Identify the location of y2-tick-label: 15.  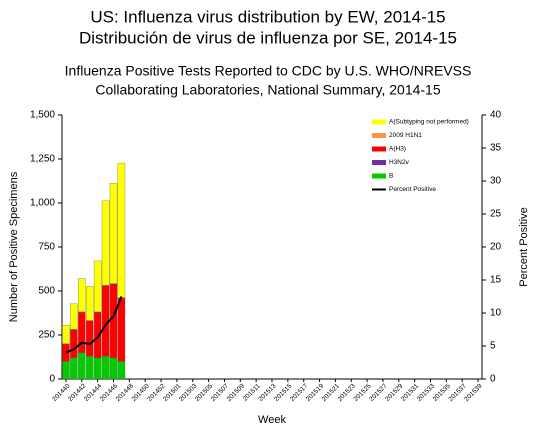
(496, 280).